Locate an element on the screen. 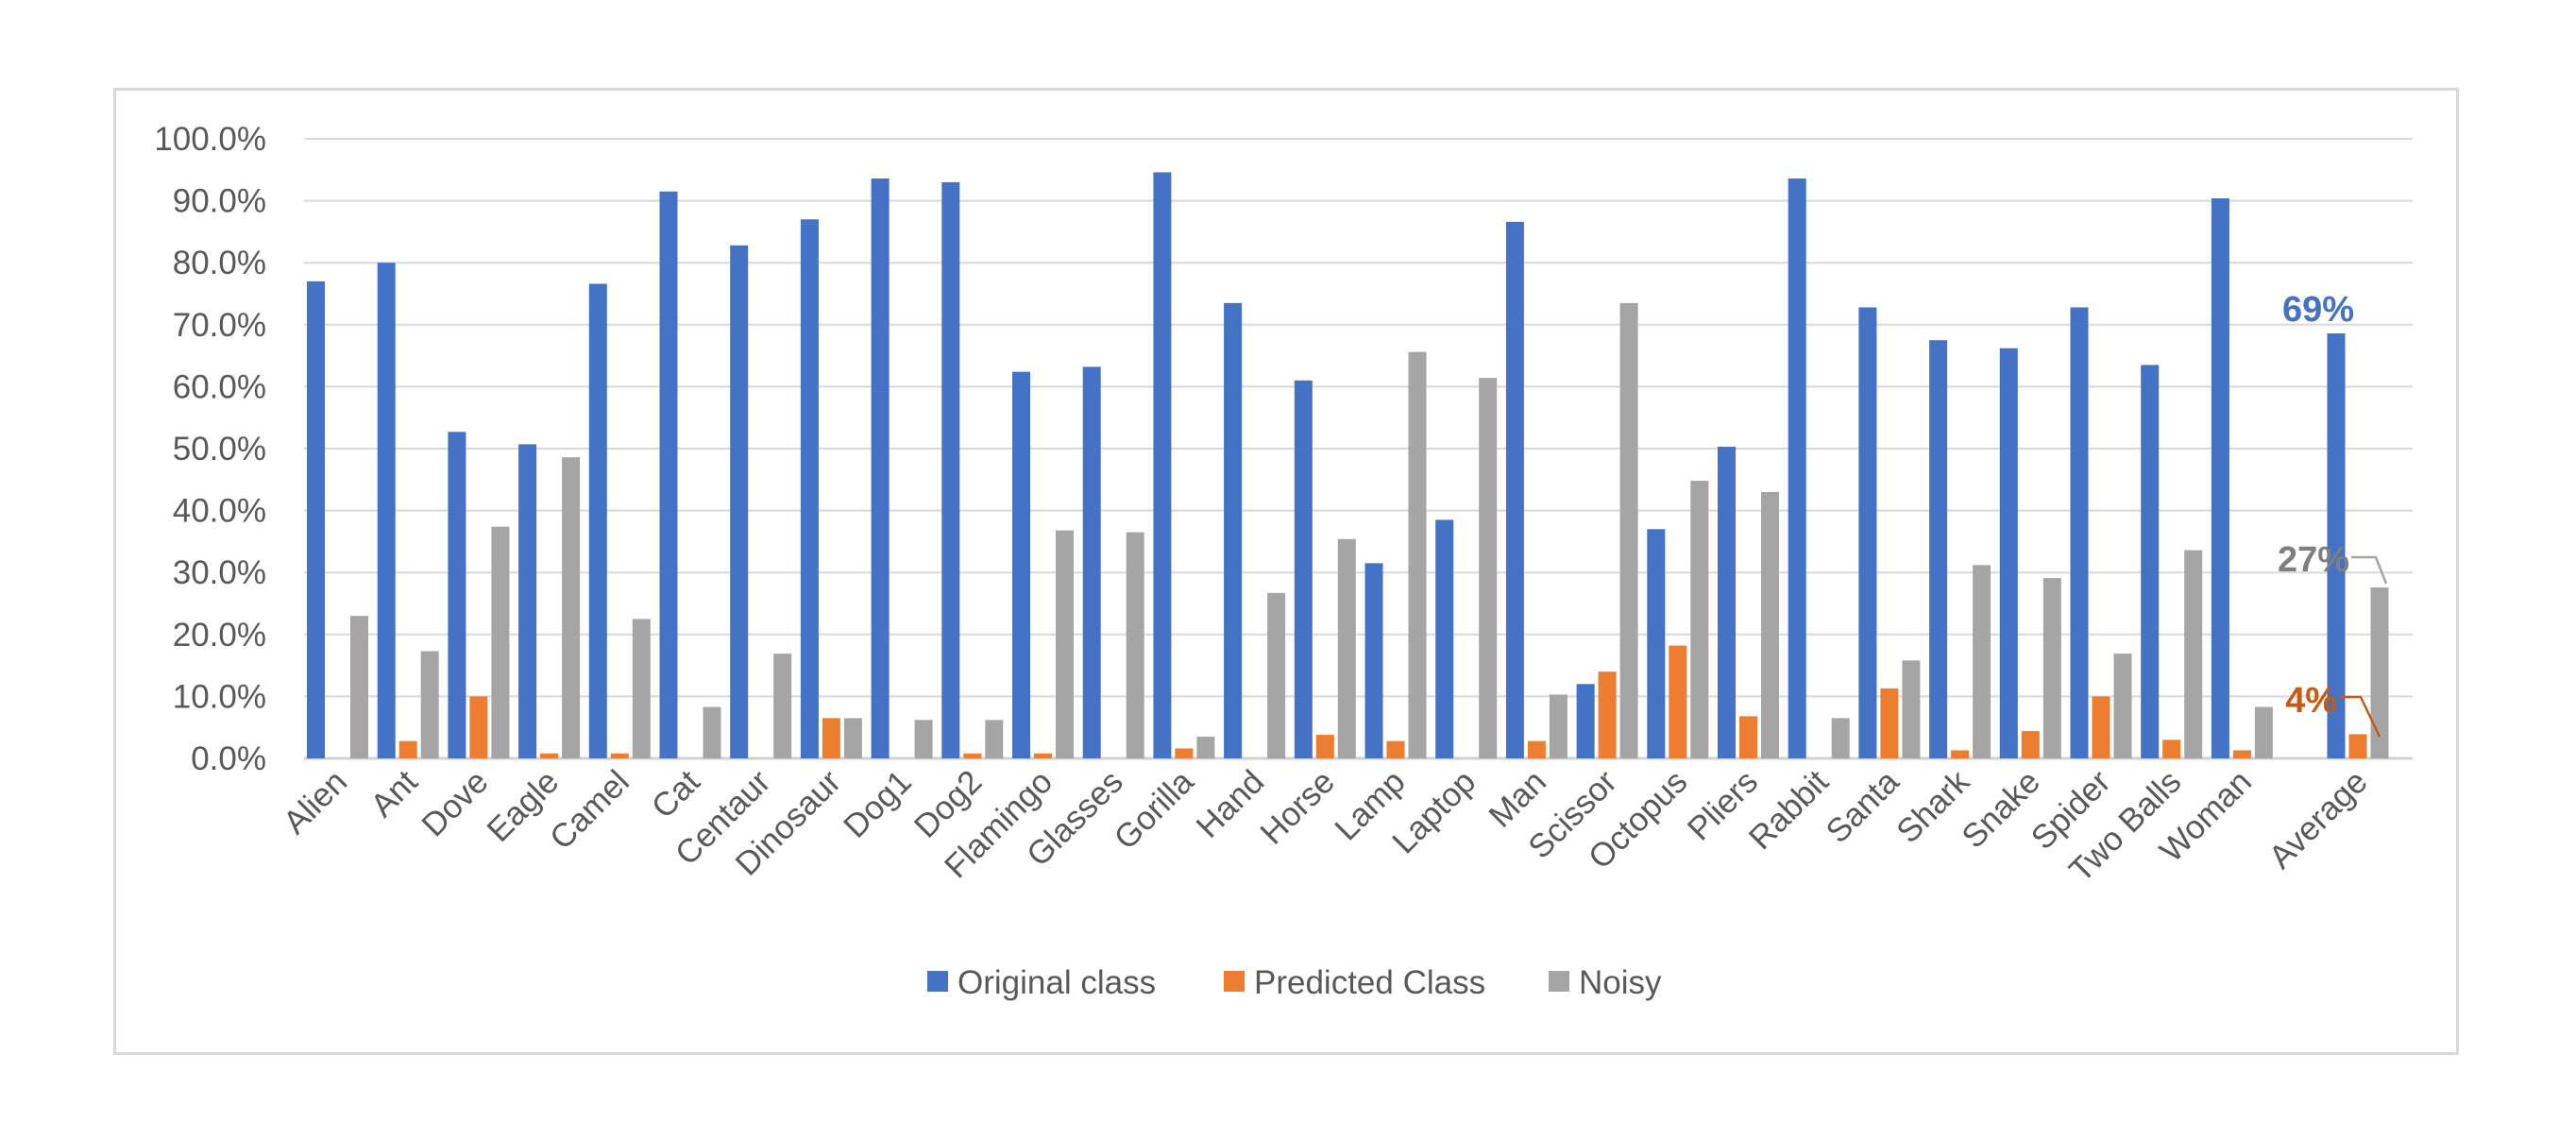  y-tick-label: 0.0% is located at coordinates (228, 758).